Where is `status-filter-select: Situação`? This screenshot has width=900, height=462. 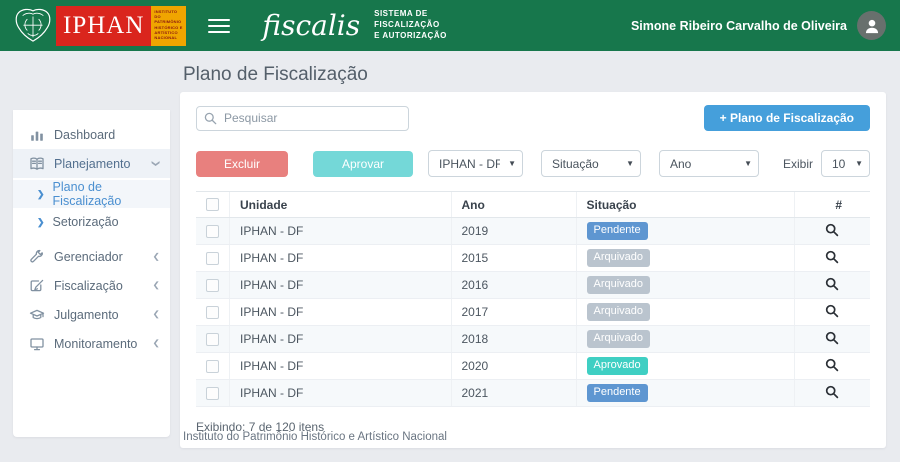 status-filter-select: Situação is located at coordinates (591, 163).